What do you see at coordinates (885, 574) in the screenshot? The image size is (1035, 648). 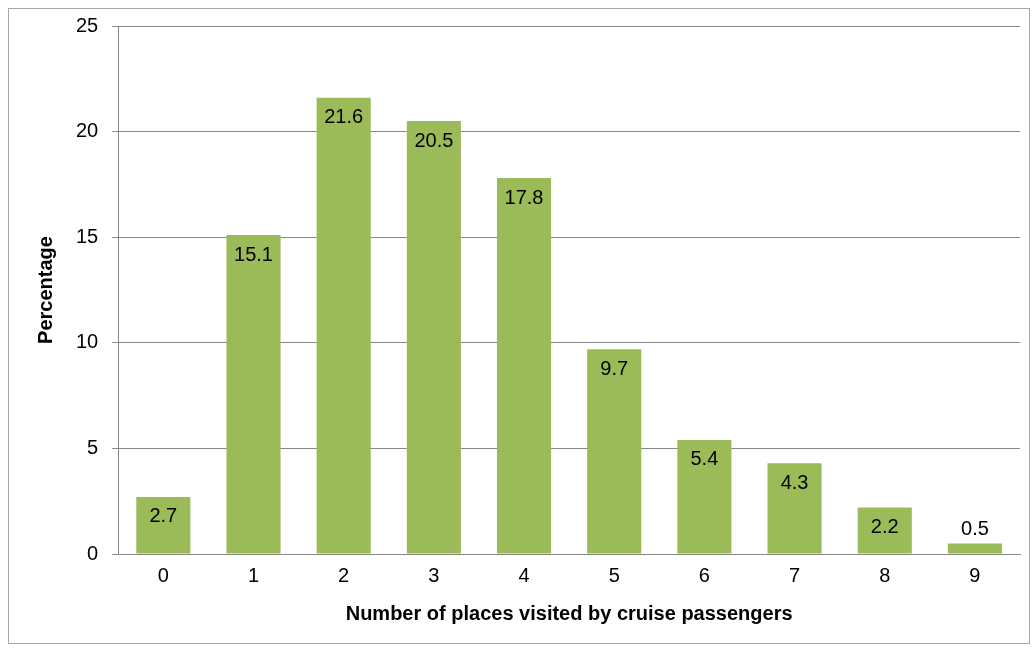 I see `x-tick-label: 8` at bounding box center [885, 574].